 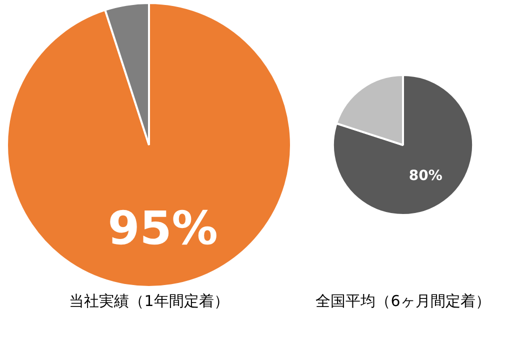 I want to click on text: 当社実績（1年間定着）, so click(x=149, y=301).